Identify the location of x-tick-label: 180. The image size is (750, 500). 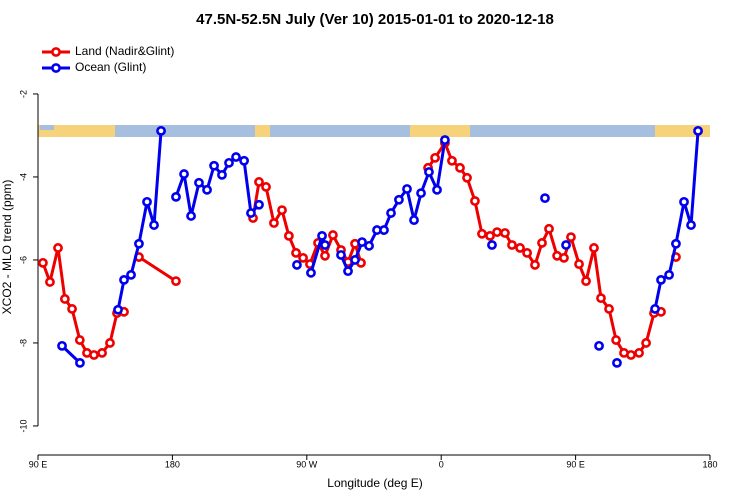
(172, 464).